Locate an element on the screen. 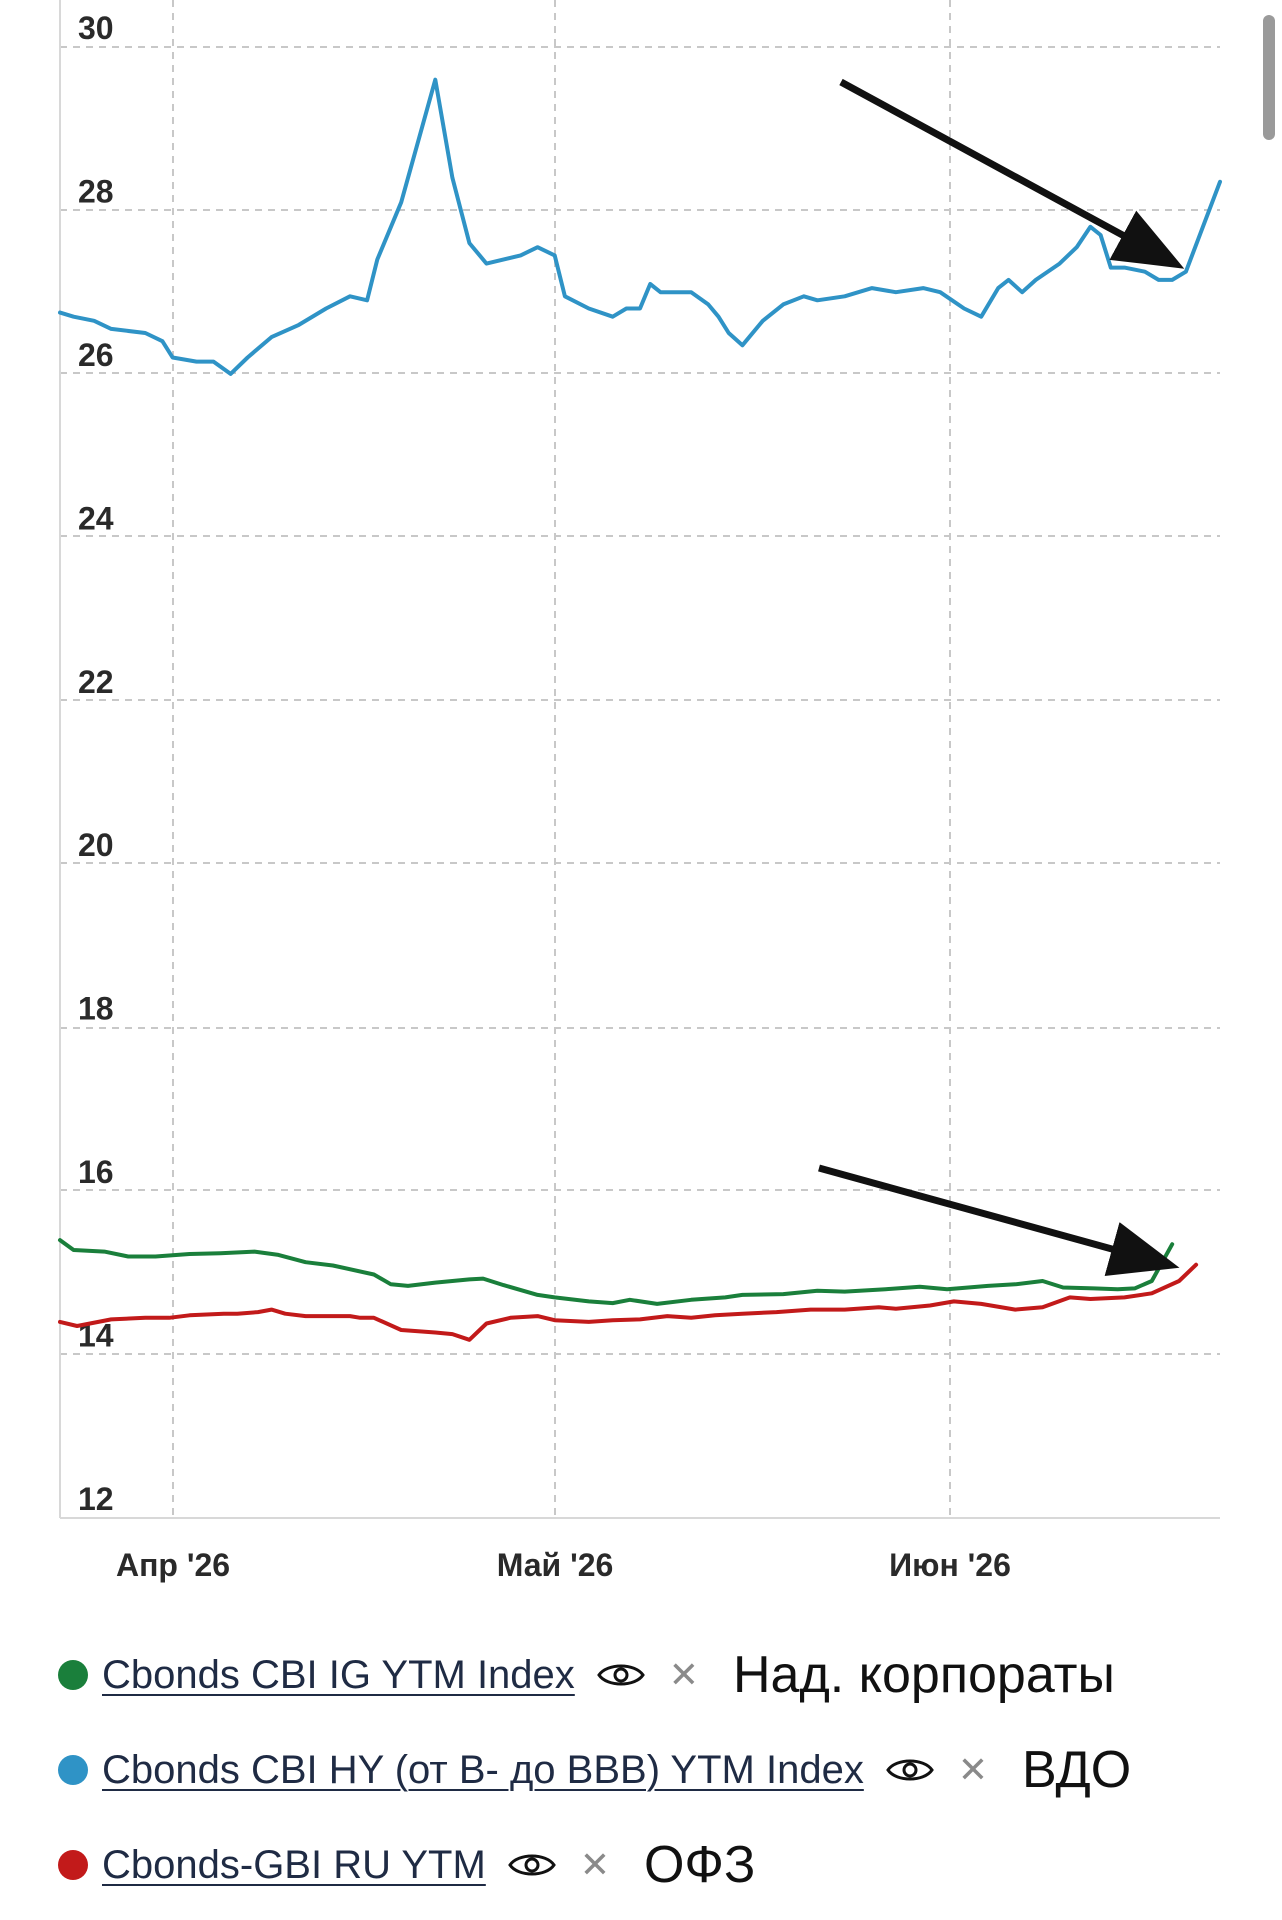  x-tick-label: Май '26 is located at coordinates (555, 1565).